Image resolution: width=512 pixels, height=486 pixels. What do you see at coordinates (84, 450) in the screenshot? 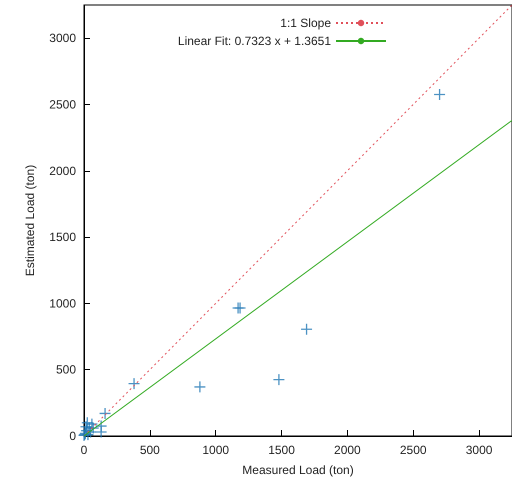
I see `x-tick-label: 0` at bounding box center [84, 450].